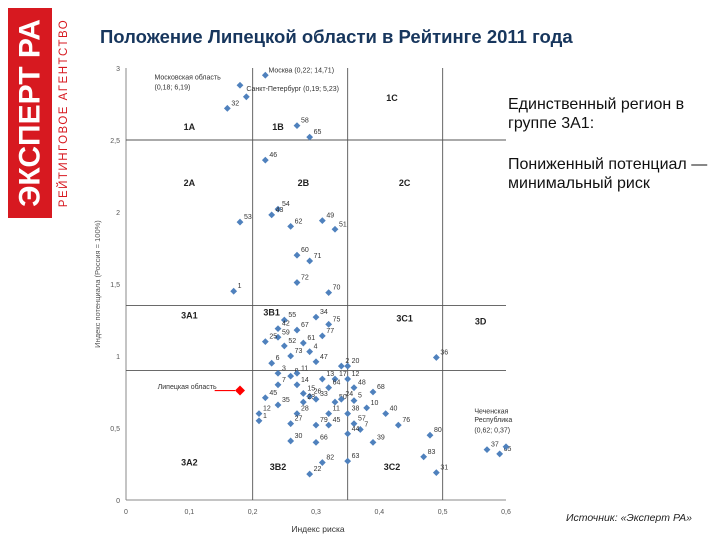  Describe the element at coordinates (316, 347) in the screenshot. I see `data-point-label: 4` at that location.